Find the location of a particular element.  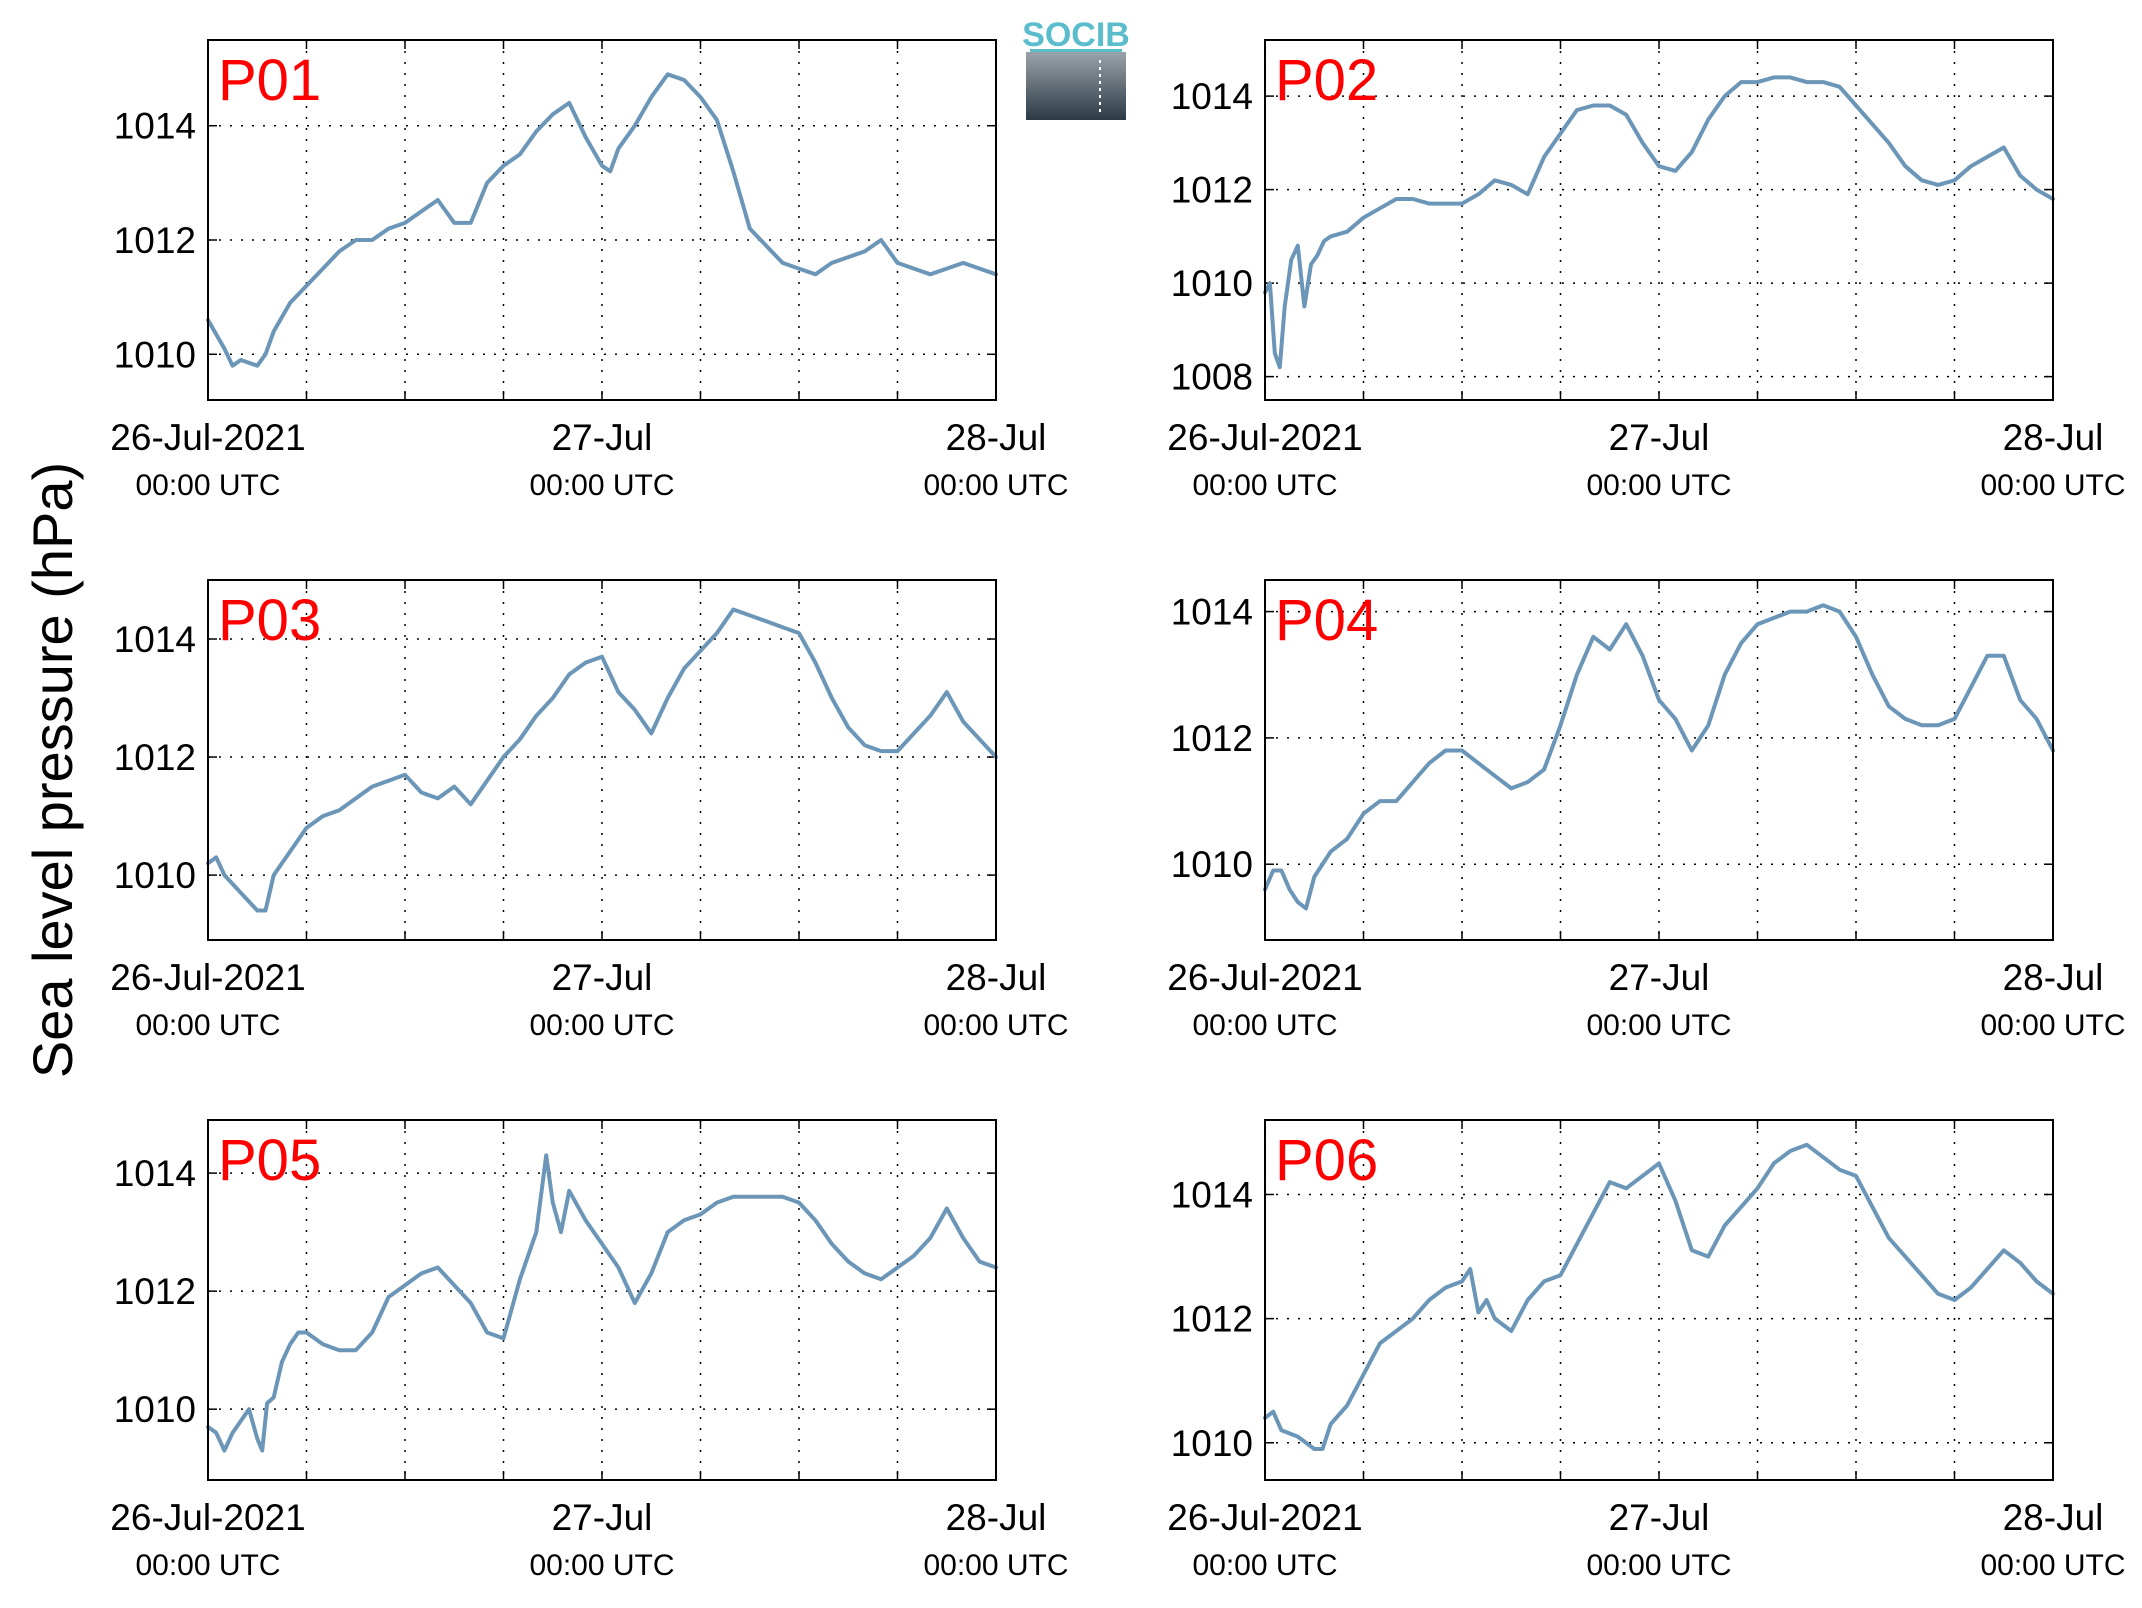

y-axis-label: Sea level pressure (hPa) is located at coordinates (52, 770).